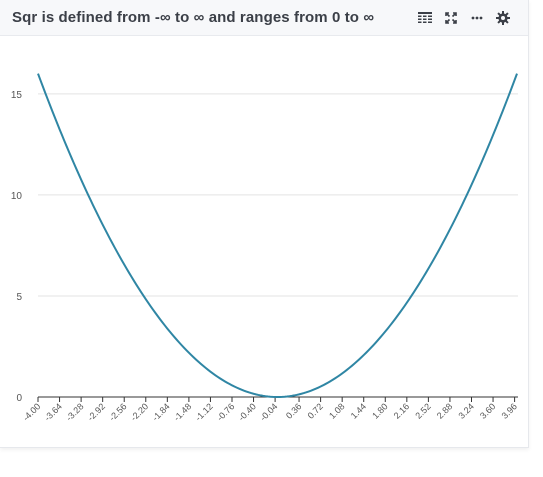 The image size is (543, 477). Describe the element at coordinates (183, 412) in the screenshot. I see `x-tick-label: -1.48` at that location.